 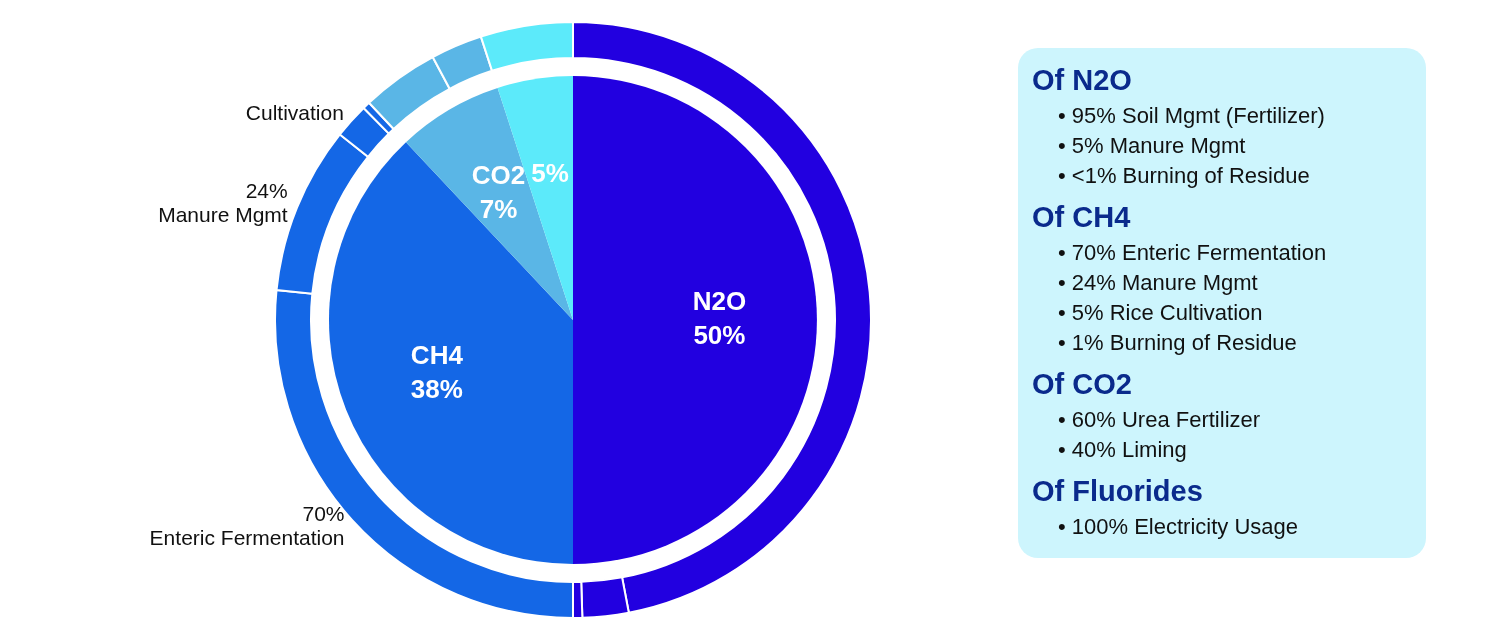 What do you see at coordinates (1160, 420) in the screenshot?
I see `text: • 60% Urea Fertilizer` at bounding box center [1160, 420].